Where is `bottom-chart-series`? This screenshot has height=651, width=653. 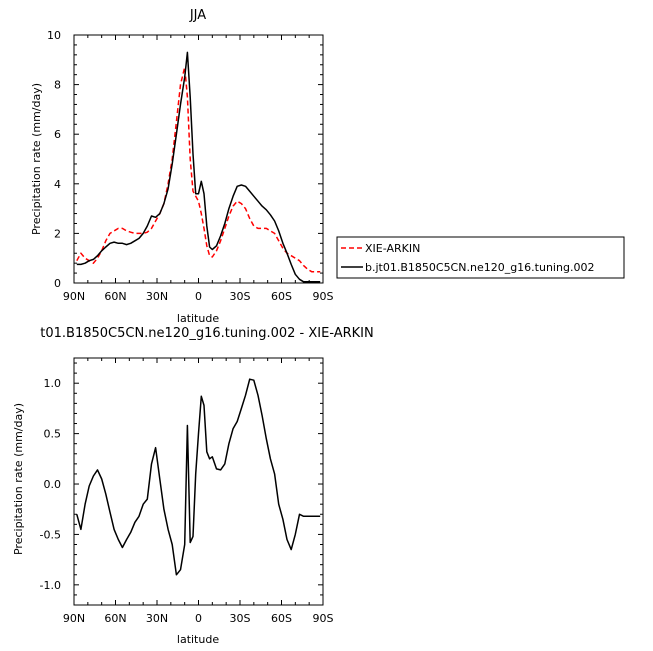 bottom-chart-series is located at coordinates (198, 477).